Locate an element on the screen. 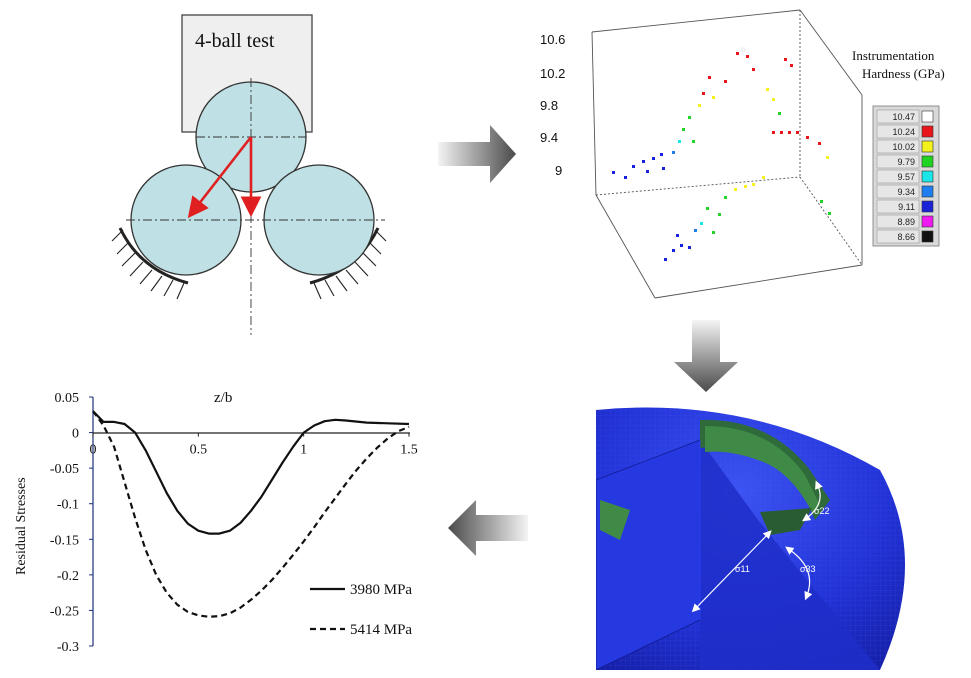 The width and height of the screenshot is (971, 678). y-tick-labels: 0.05 0 -0.05 -0.1 -0.15 -0.2 -0.25 -0.3 is located at coordinates (71, 523).